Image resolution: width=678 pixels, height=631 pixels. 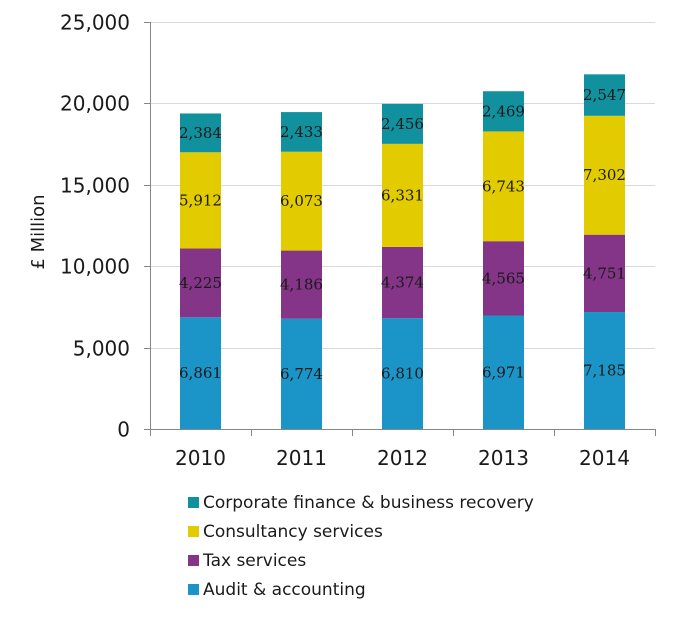 What do you see at coordinates (284, 590) in the screenshot?
I see `legend-label: Audit & accounting` at bounding box center [284, 590].